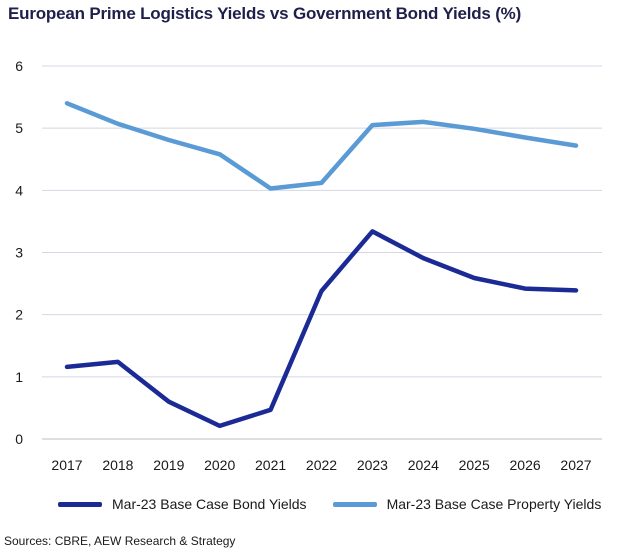 This screenshot has width=644, height=558. Describe the element at coordinates (494, 504) in the screenshot. I see `legend-label-property-yields: Mar-23 Base Case Property Yields` at that location.